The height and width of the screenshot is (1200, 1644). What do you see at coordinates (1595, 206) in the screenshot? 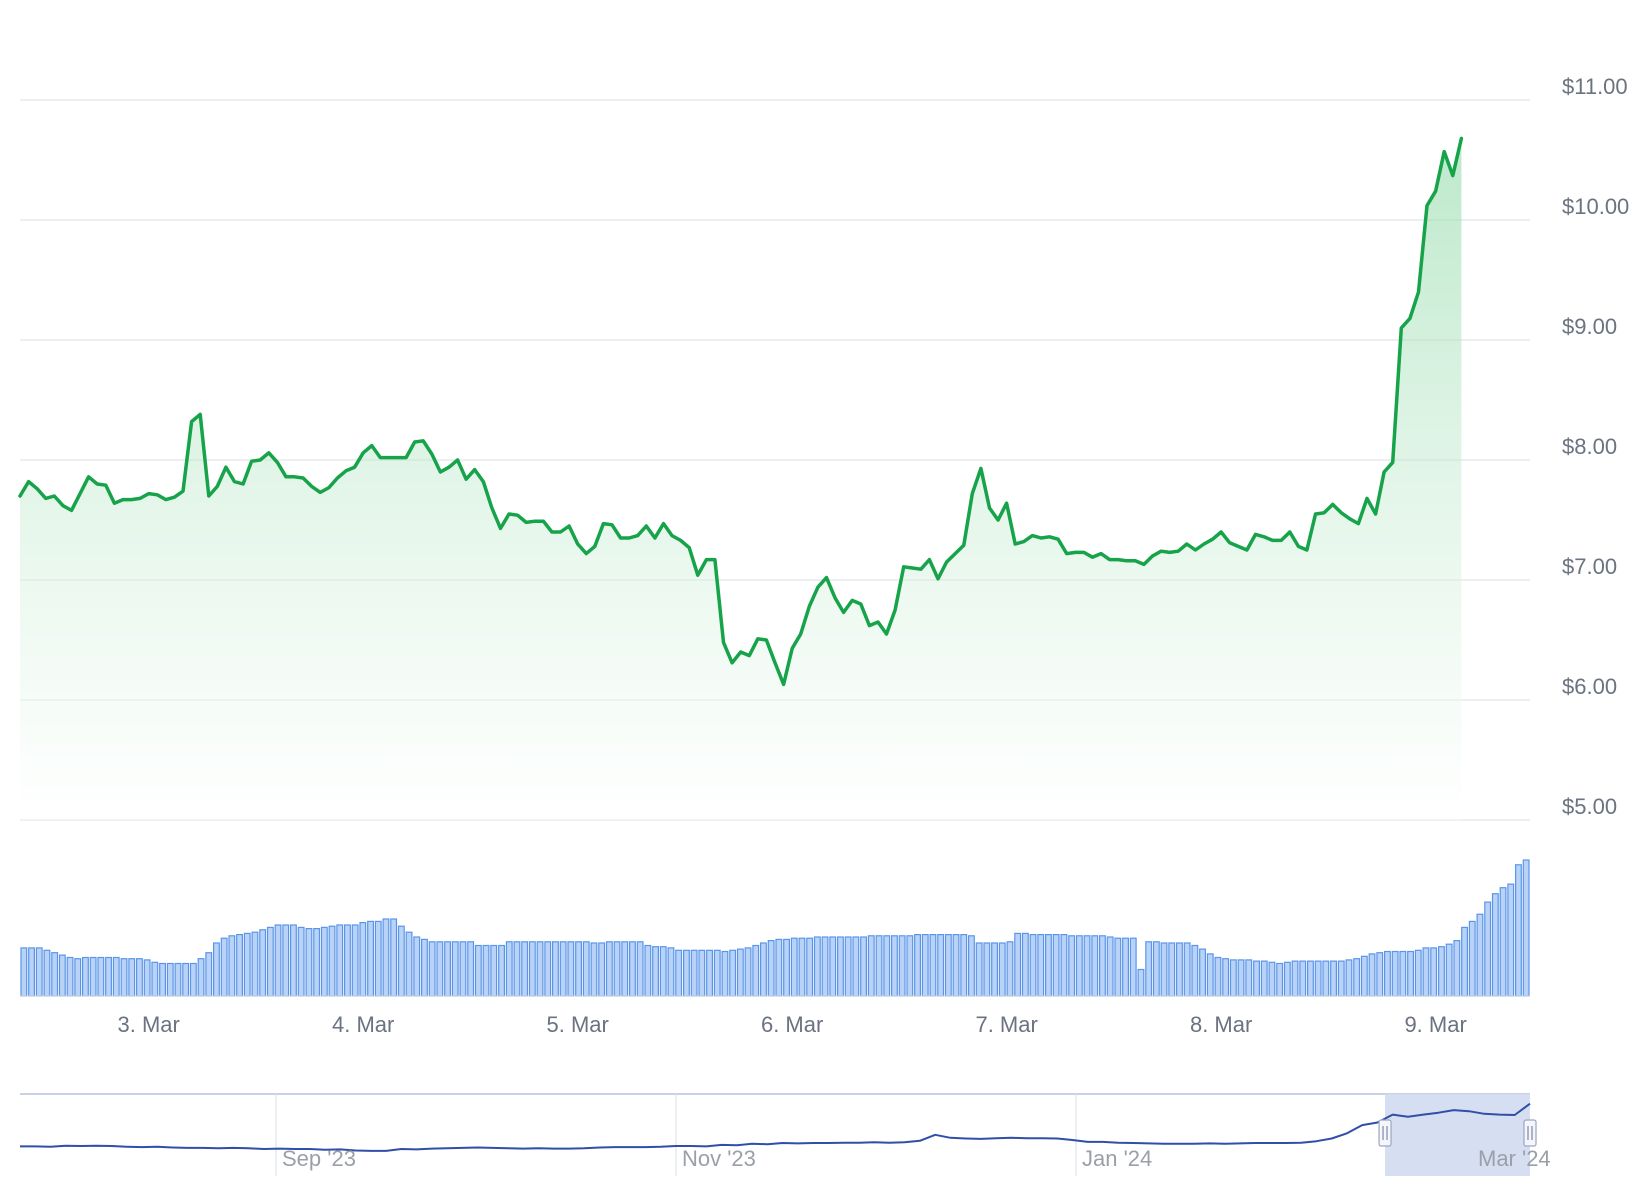
I see `y-tick-label: $10.00` at bounding box center [1595, 206].